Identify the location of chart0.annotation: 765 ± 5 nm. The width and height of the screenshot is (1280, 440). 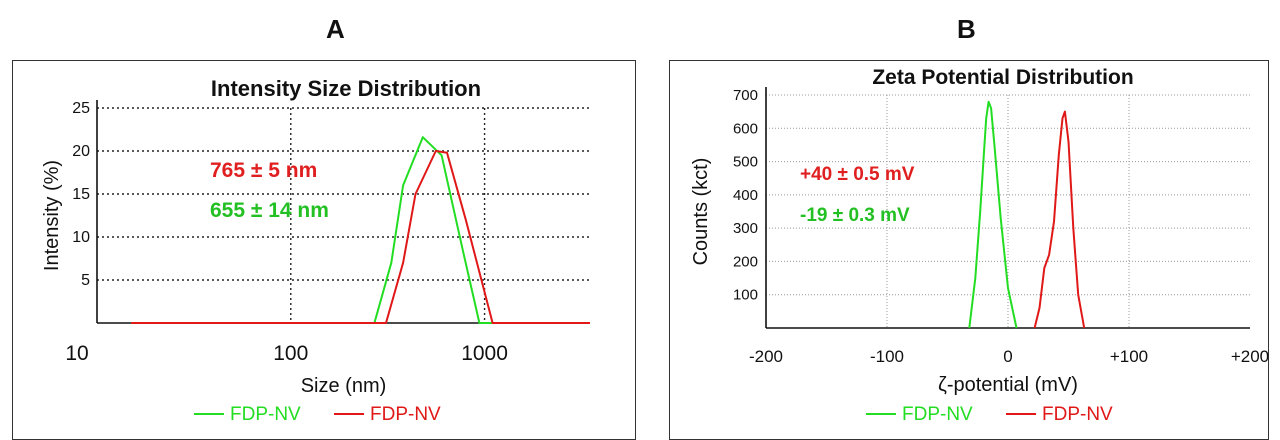
(263, 170).